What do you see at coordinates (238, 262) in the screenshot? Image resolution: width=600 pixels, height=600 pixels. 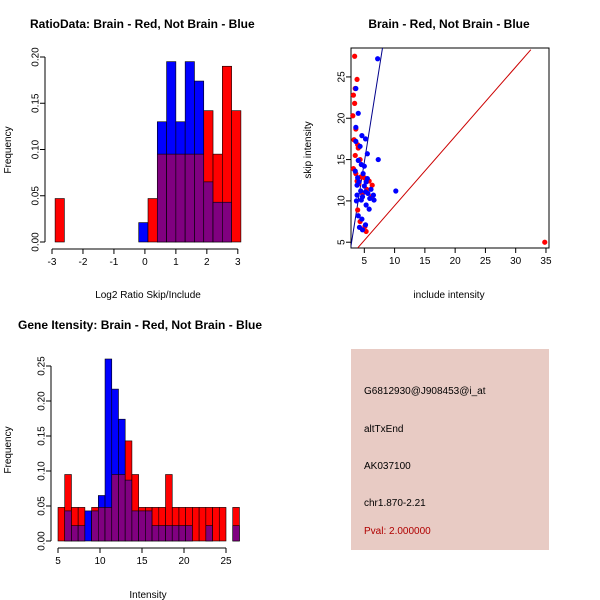 I see `chart1-x-tick-label: 3` at bounding box center [238, 262].